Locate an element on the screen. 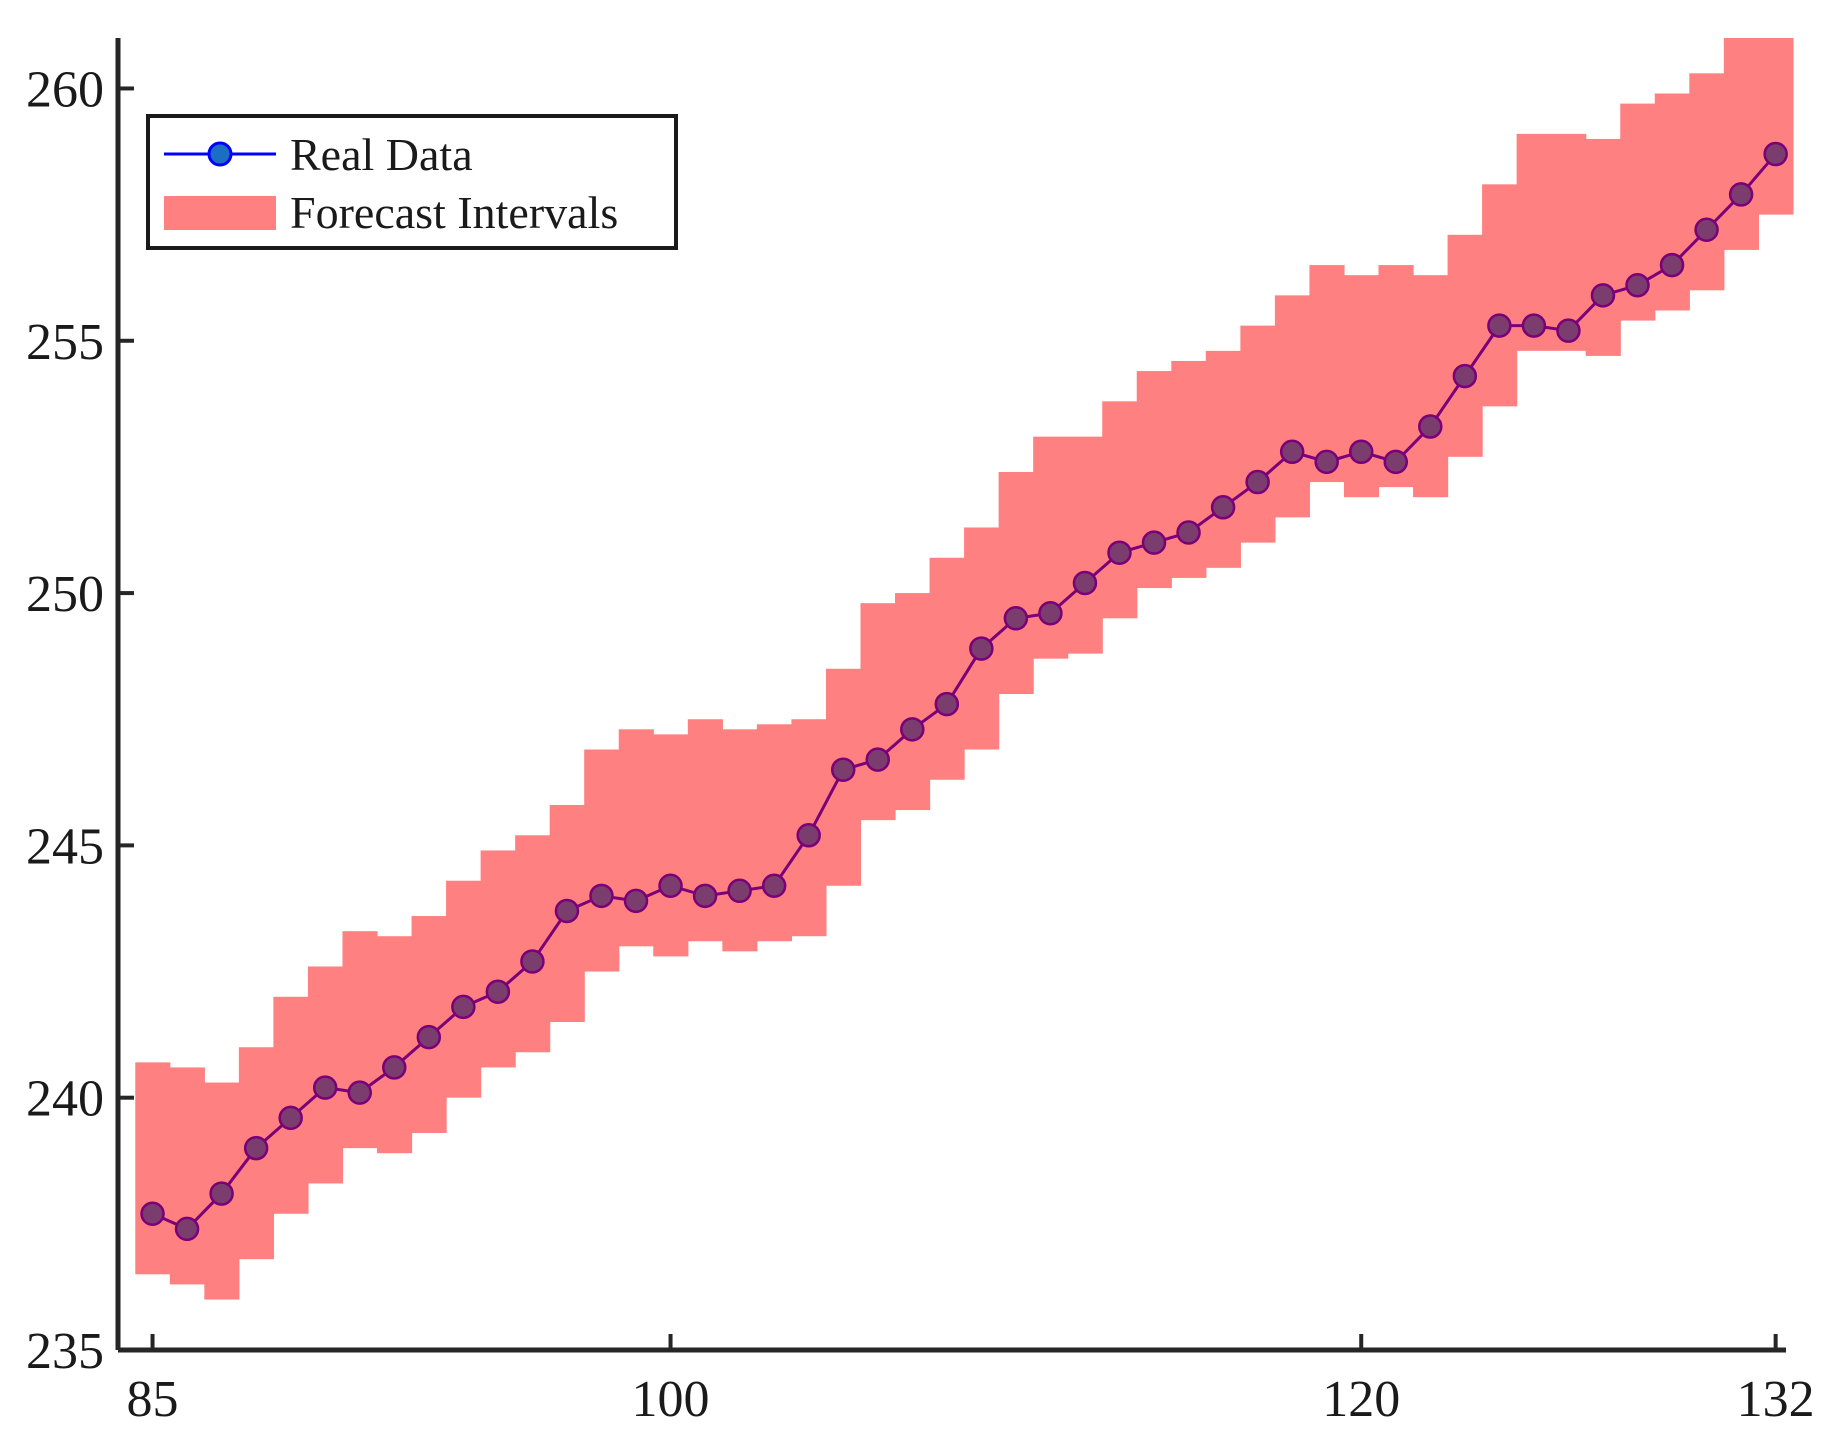 Image resolution: width=1834 pixels, height=1438 pixels. legend-forecast-interval-swatch is located at coordinates (220, 213).